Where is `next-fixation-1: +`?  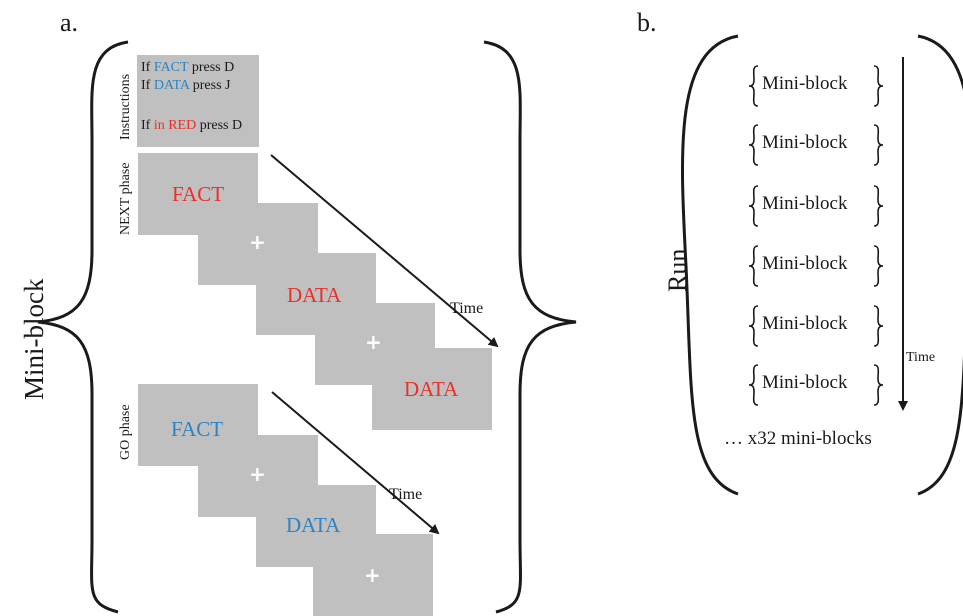 next-fixation-1: + is located at coordinates (257, 242).